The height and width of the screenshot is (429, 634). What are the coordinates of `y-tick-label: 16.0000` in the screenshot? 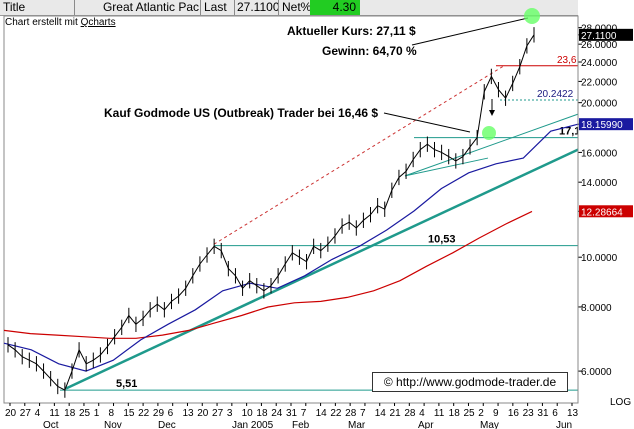 It's located at (599, 153).